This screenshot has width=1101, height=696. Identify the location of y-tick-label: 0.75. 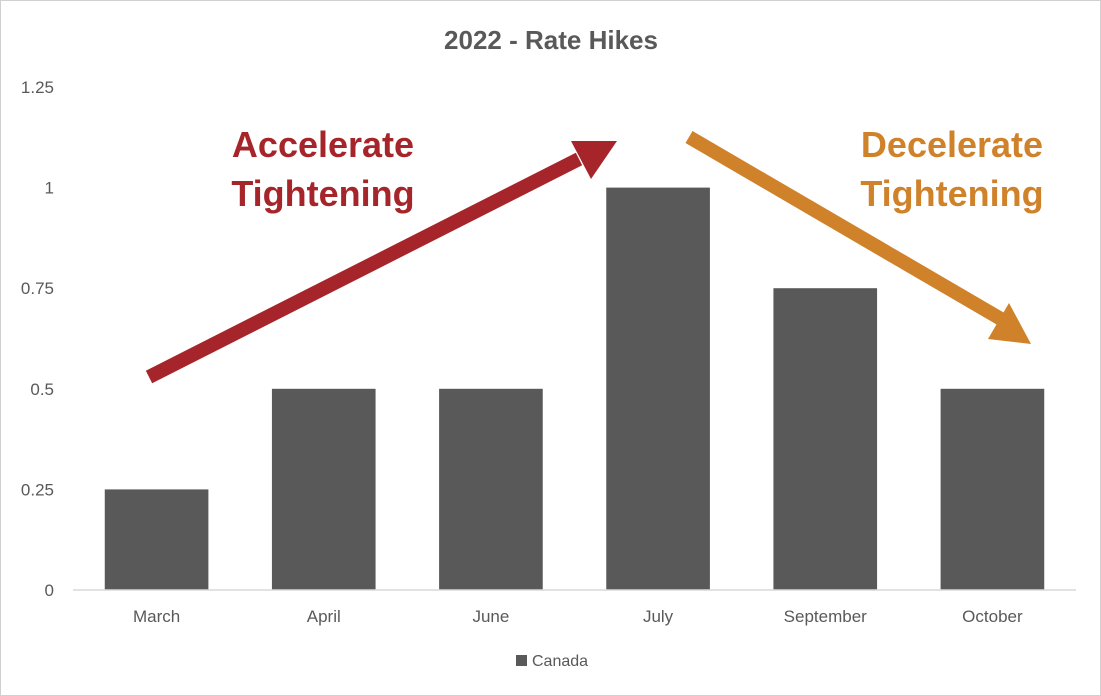
(37, 288).